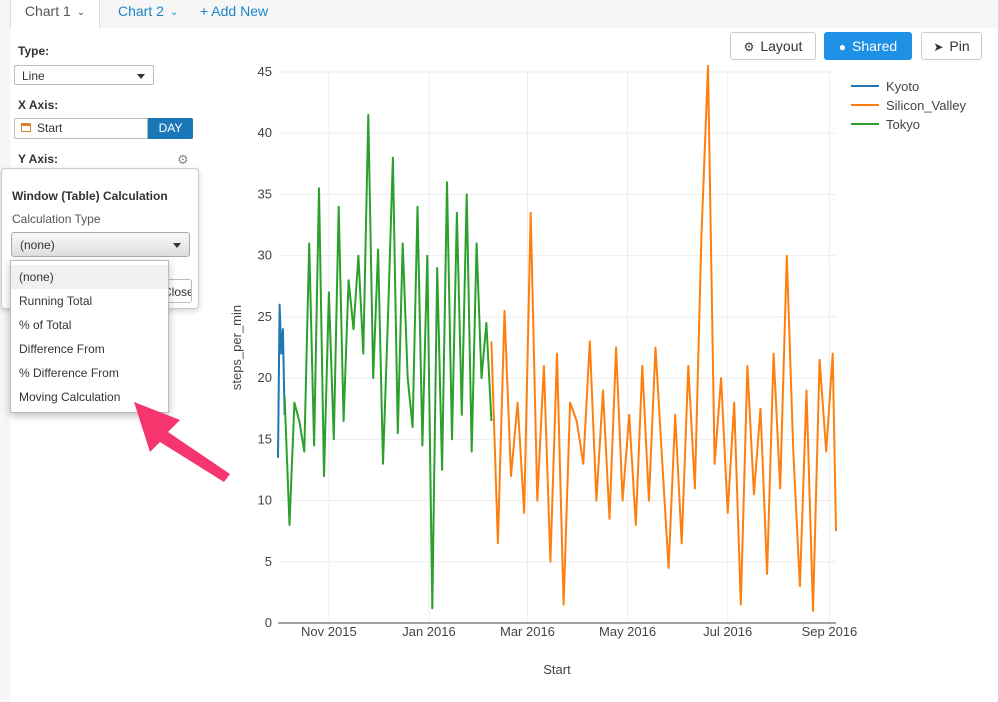  Describe the element at coordinates (89, 277) in the screenshot. I see `dropdown-option-none: (none)` at that location.